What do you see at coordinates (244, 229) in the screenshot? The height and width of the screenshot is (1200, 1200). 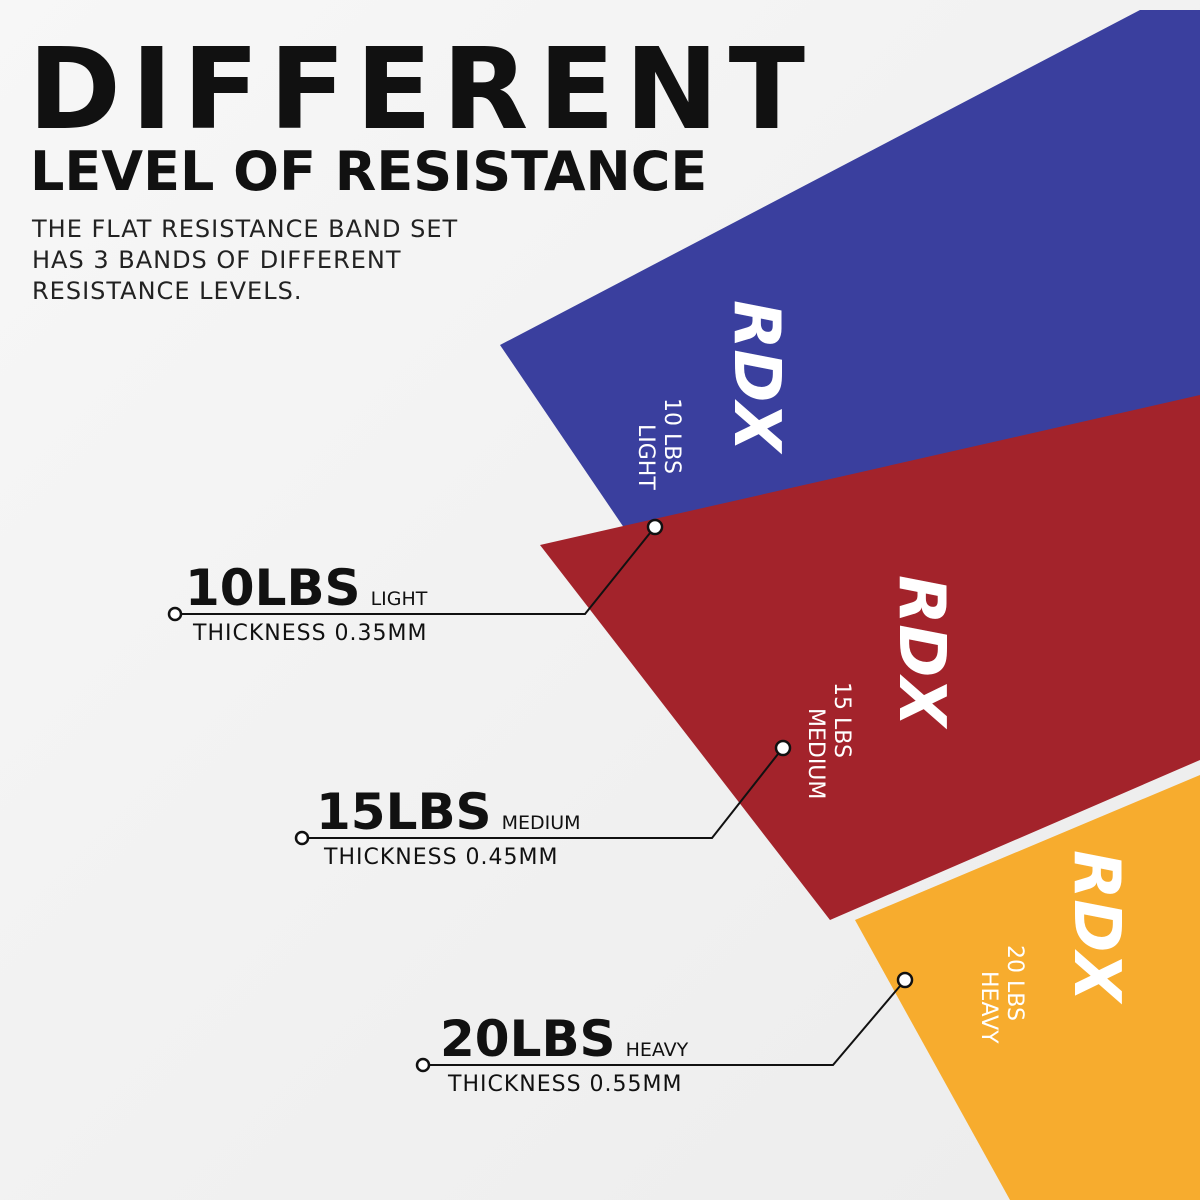 I see `description-line: THE FLAT RESISTANCE BAND SET` at bounding box center [244, 229].